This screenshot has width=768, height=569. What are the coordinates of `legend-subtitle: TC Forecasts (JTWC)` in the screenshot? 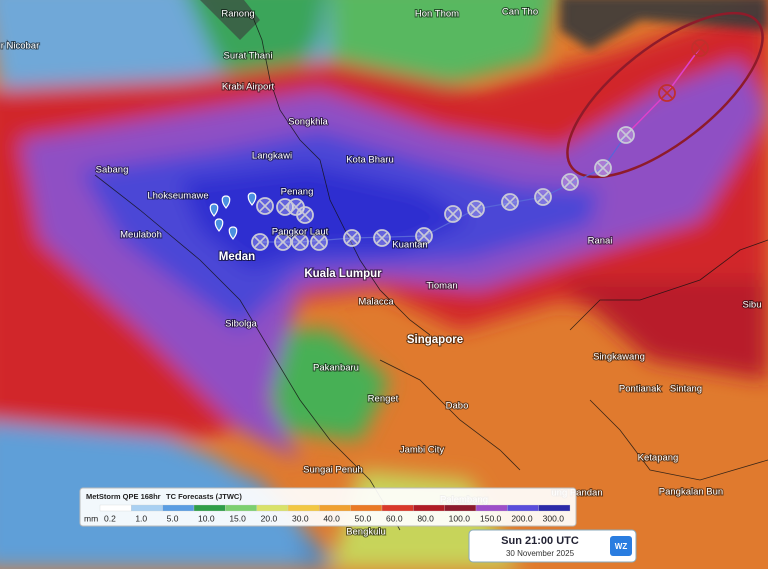 It's located at (204, 496).